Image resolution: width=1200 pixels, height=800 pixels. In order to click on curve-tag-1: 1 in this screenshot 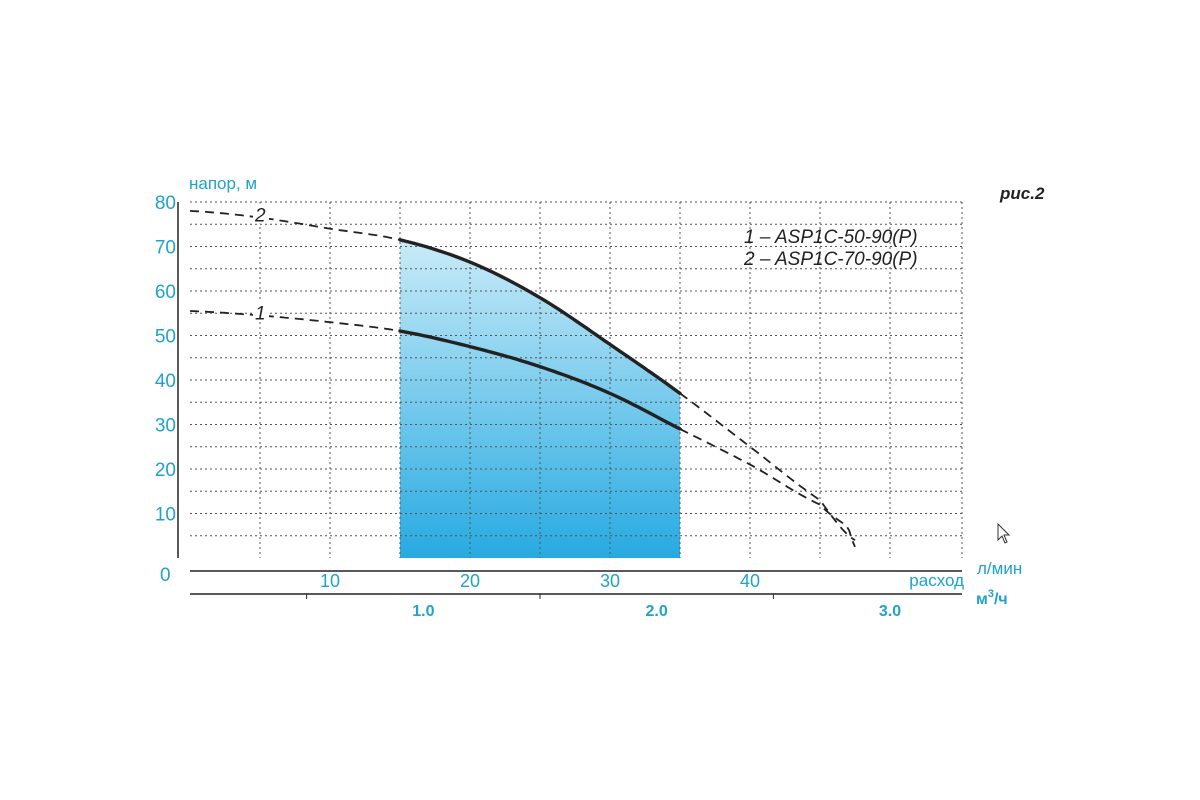, I will do `click(260, 313)`.